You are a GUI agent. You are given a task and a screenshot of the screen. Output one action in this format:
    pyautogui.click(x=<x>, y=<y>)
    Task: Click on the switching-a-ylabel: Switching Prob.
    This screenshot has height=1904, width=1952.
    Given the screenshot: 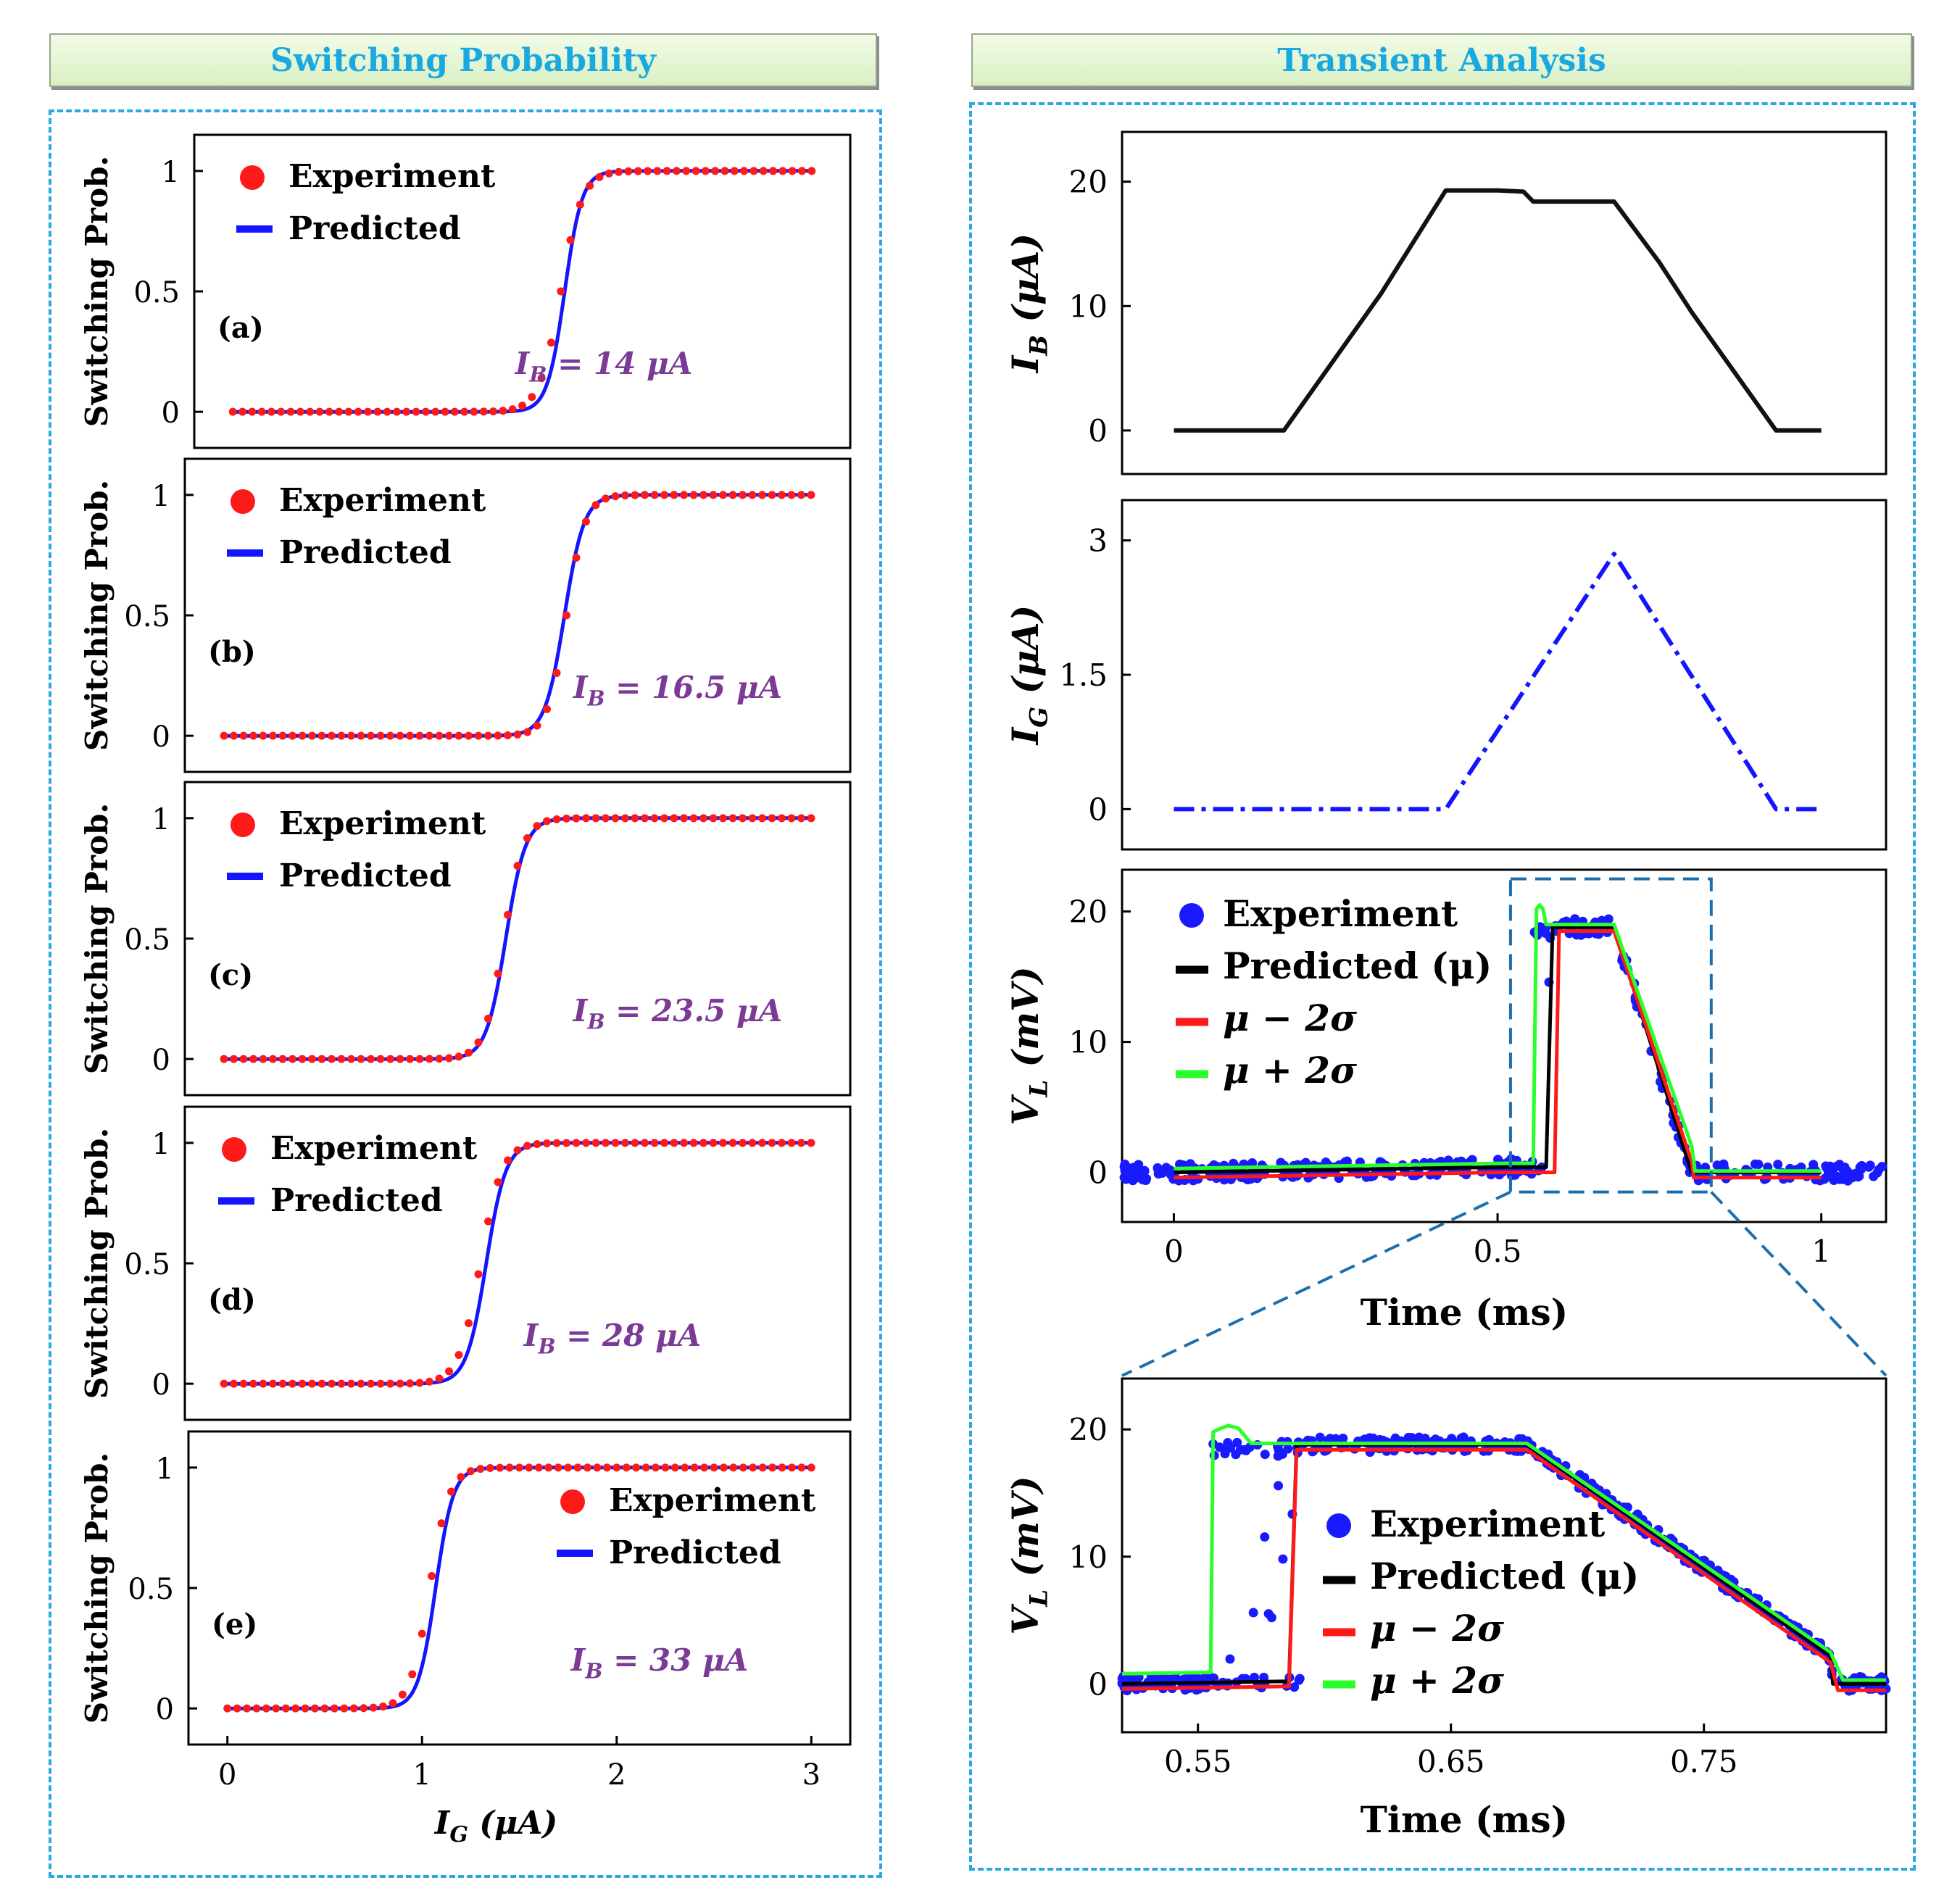 What is the action you would take?
    pyautogui.click(x=97, y=291)
    